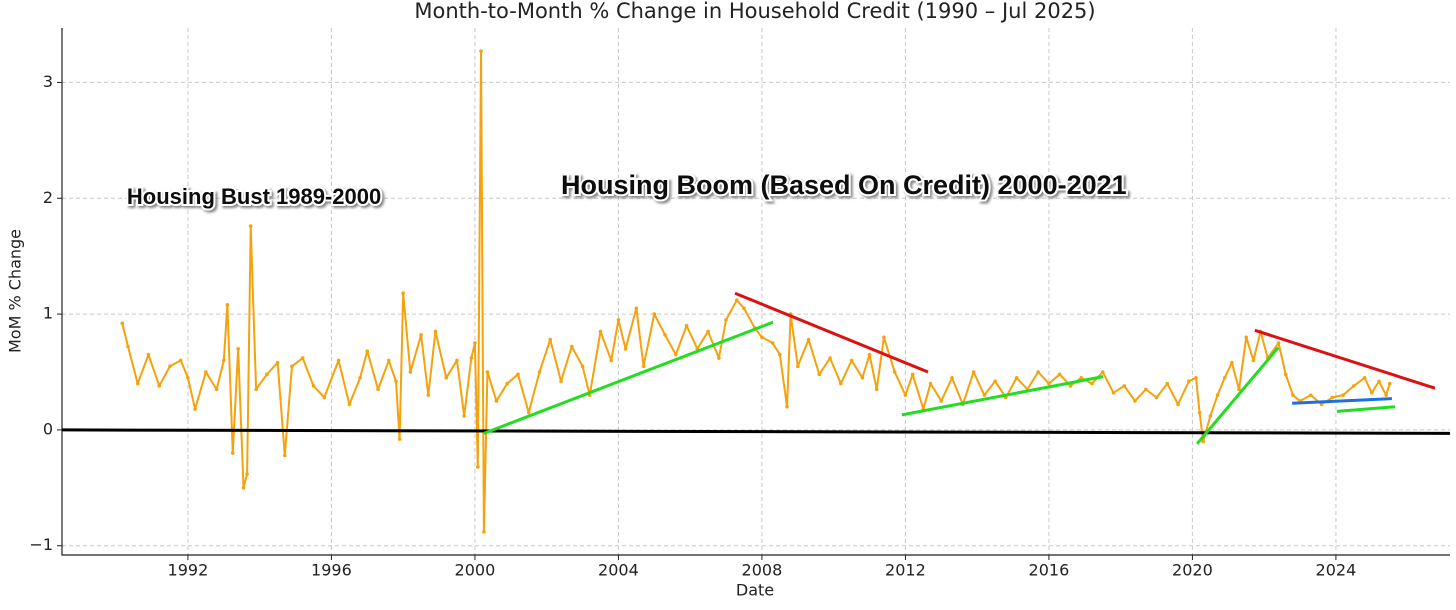 This screenshot has width=1456, height=610. What do you see at coordinates (762, 570) in the screenshot?
I see `x-tick-label: 2008` at bounding box center [762, 570].